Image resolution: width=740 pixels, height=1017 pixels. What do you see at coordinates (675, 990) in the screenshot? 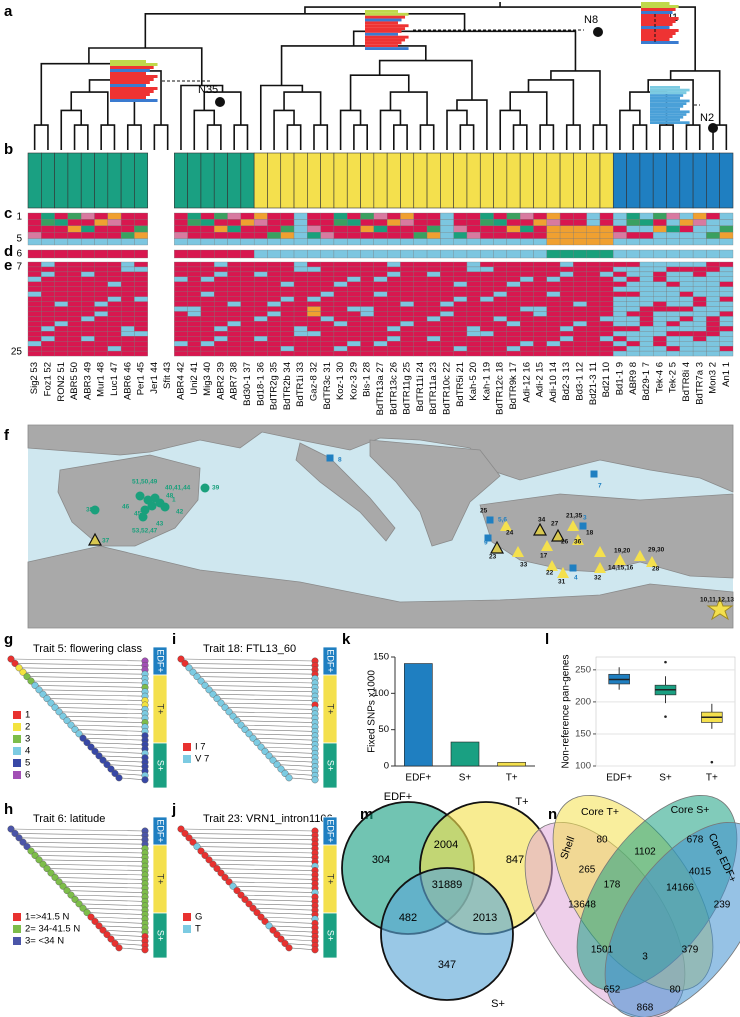
I see `region-count: 80` at bounding box center [675, 990].